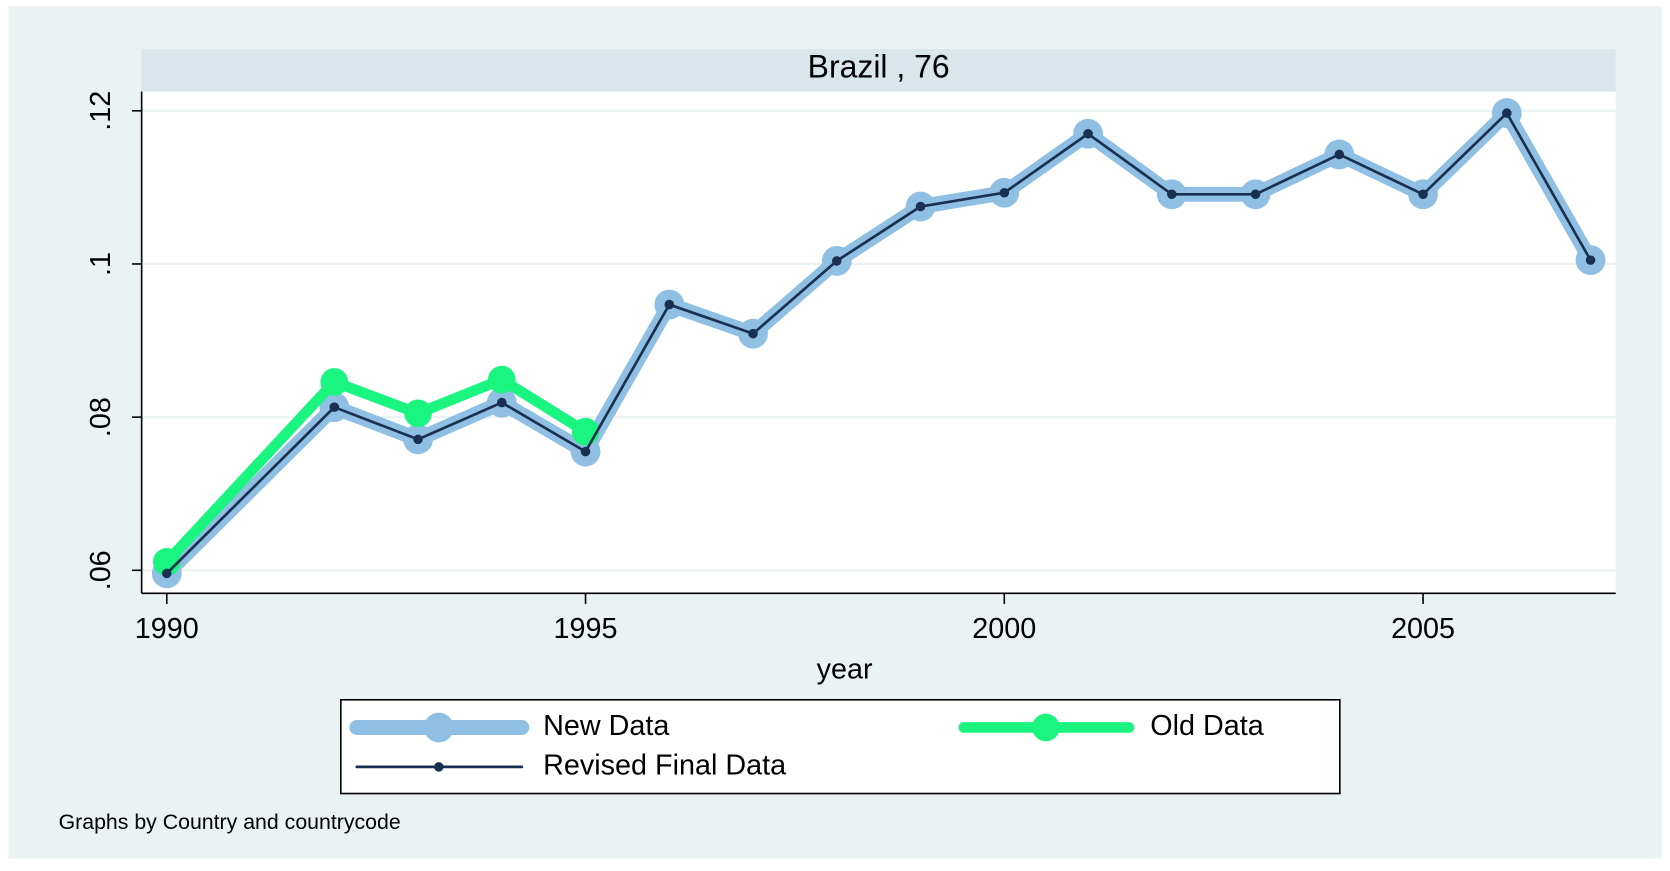  I want to click on panel-header, so click(878, 70).